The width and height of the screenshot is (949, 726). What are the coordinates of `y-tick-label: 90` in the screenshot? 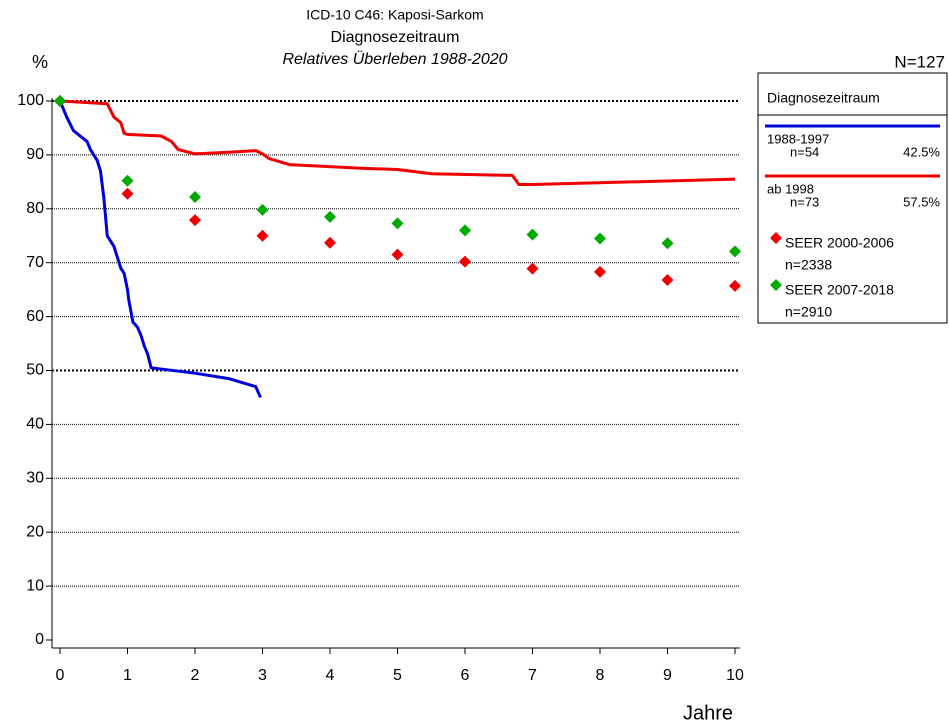 It's located at (35, 154).